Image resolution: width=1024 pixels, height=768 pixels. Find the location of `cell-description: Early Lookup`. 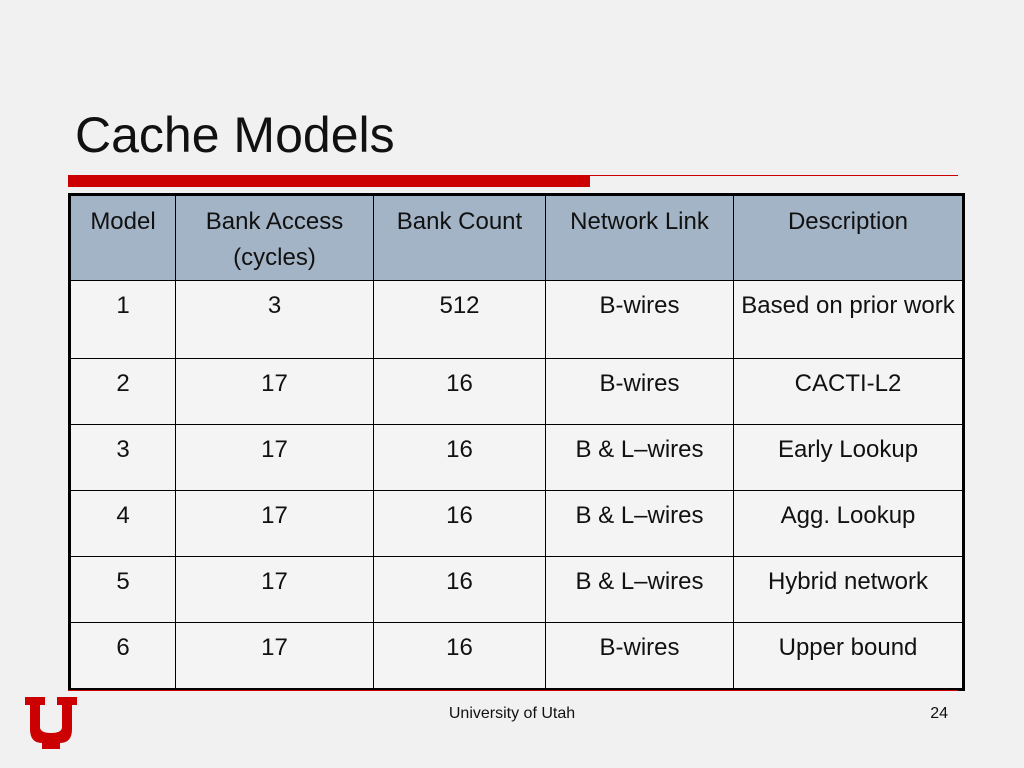

cell-description: Early Lookup is located at coordinates (848, 457).